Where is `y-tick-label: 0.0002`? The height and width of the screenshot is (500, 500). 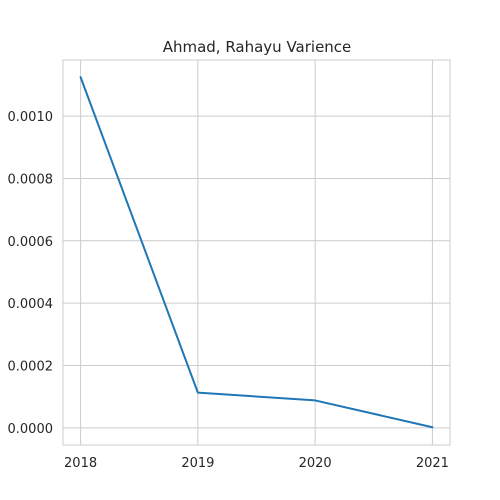 y-tick-label: 0.0002 is located at coordinates (31, 367).